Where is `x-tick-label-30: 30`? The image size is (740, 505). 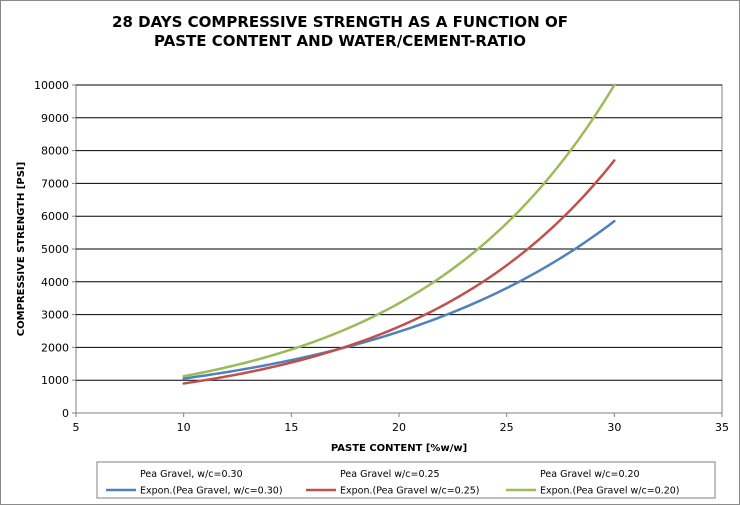 x-tick-label-30: 30 is located at coordinates (614, 427).